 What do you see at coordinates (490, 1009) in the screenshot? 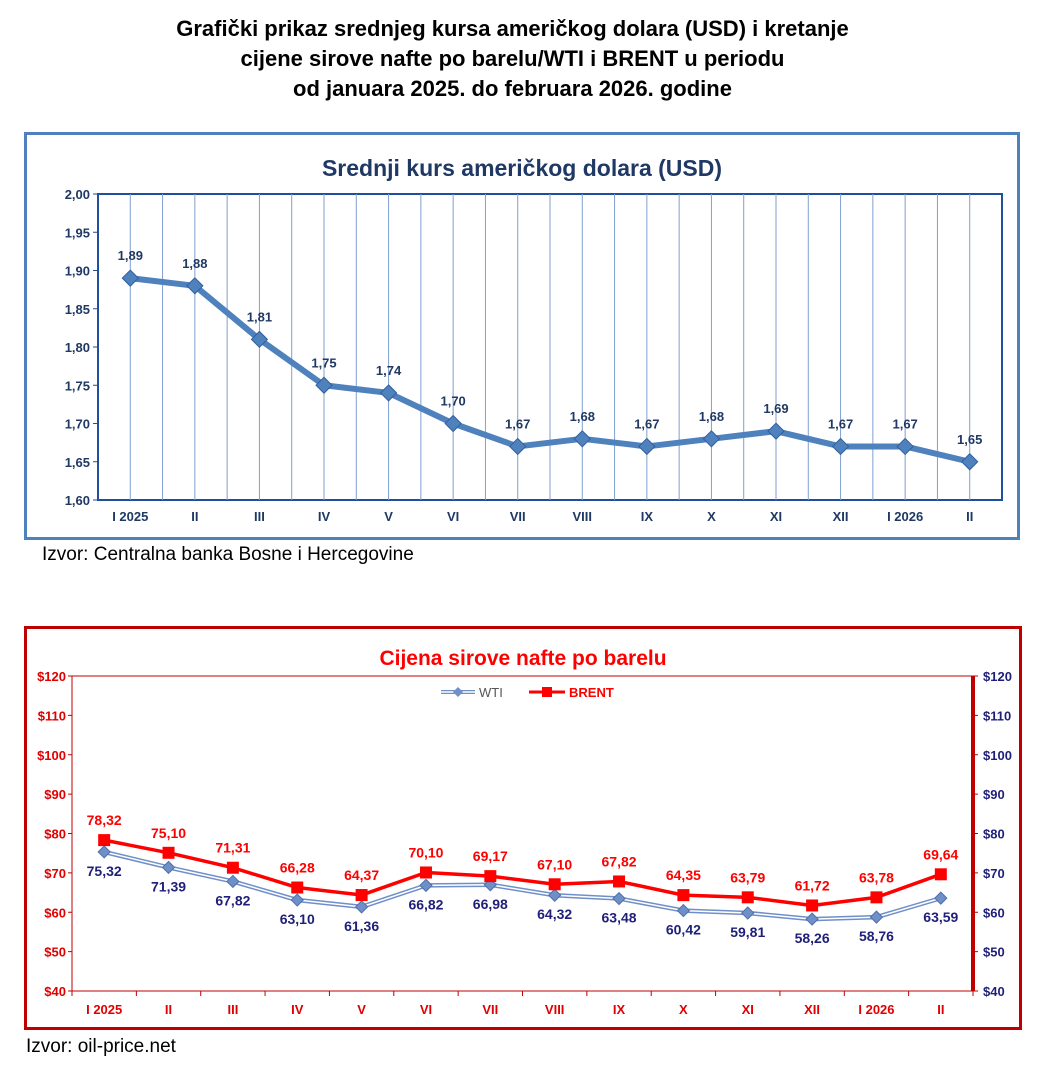
I see `oil-x-tick-label: VII` at bounding box center [490, 1009].